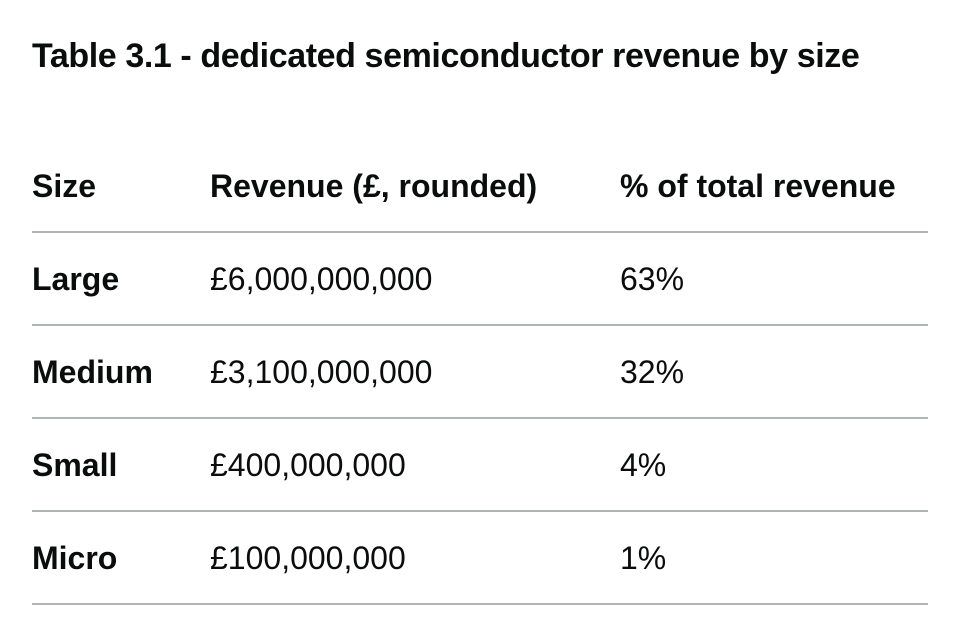 The width and height of the screenshot is (974, 640). Describe the element at coordinates (121, 558) in the screenshot. I see `row-size-cell: Micro` at that location.